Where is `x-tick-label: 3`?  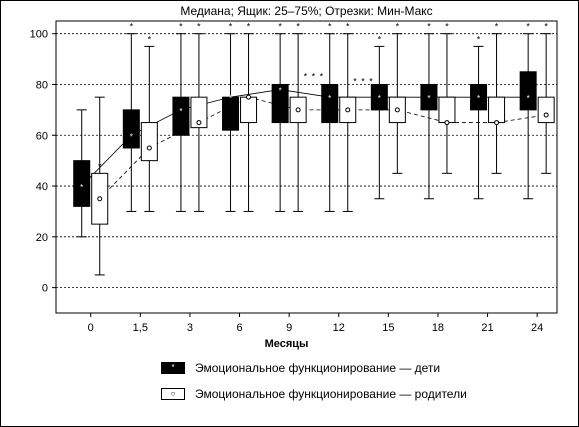 x-tick-label: 3 is located at coordinates (190, 328).